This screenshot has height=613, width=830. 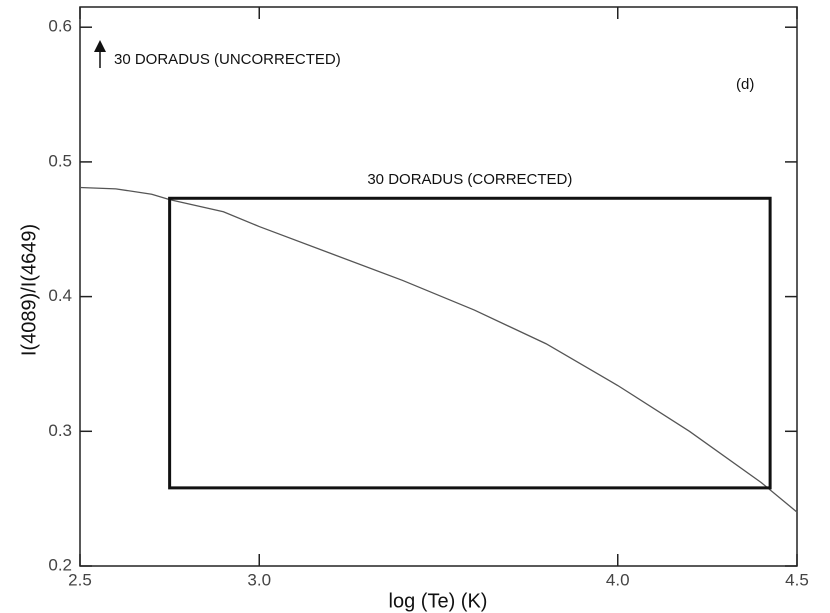 What do you see at coordinates (227, 59) in the screenshot?
I see `annotation: 30 DORADUS (UNCORRECTED)` at bounding box center [227, 59].